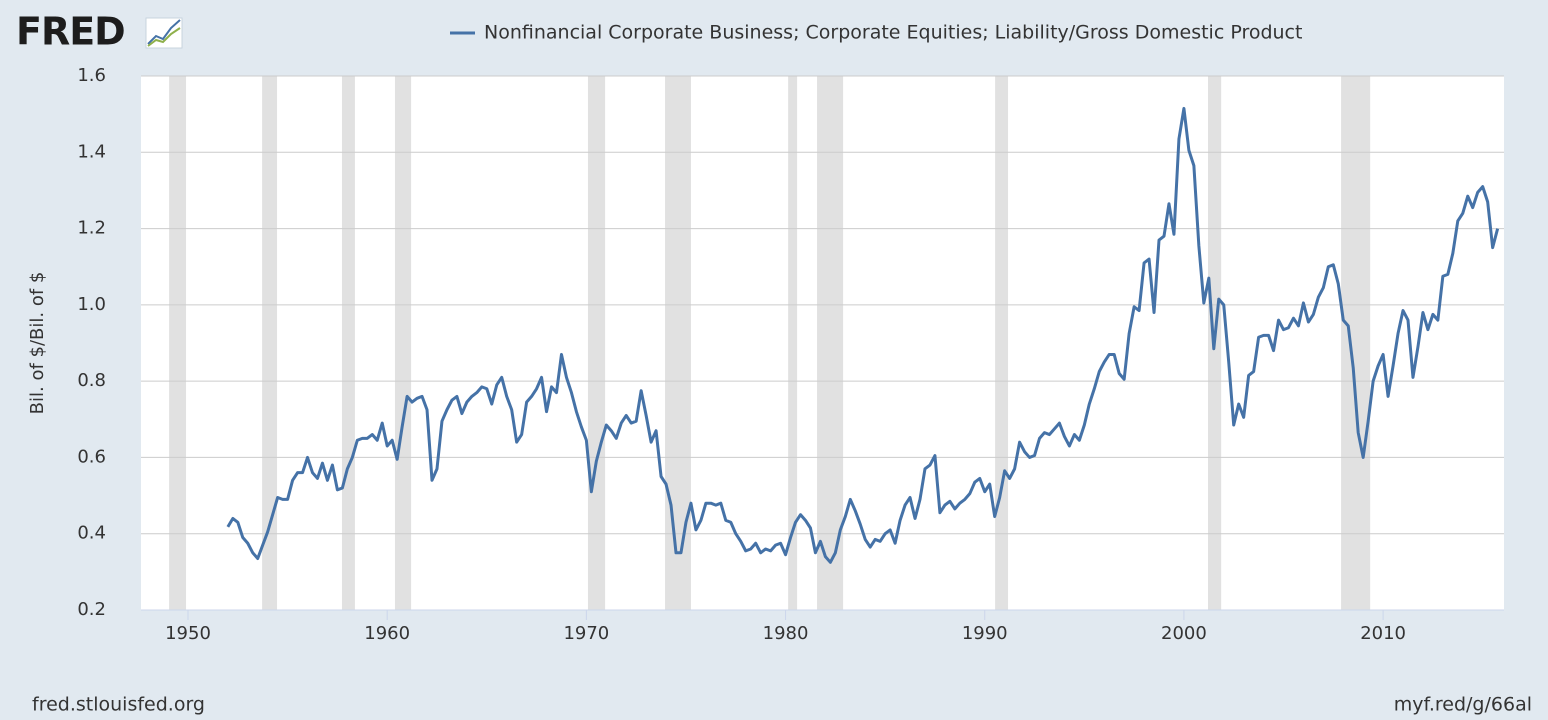  Describe the element at coordinates (91, 533) in the screenshot. I see `y-tick-label: 0.4` at that location.